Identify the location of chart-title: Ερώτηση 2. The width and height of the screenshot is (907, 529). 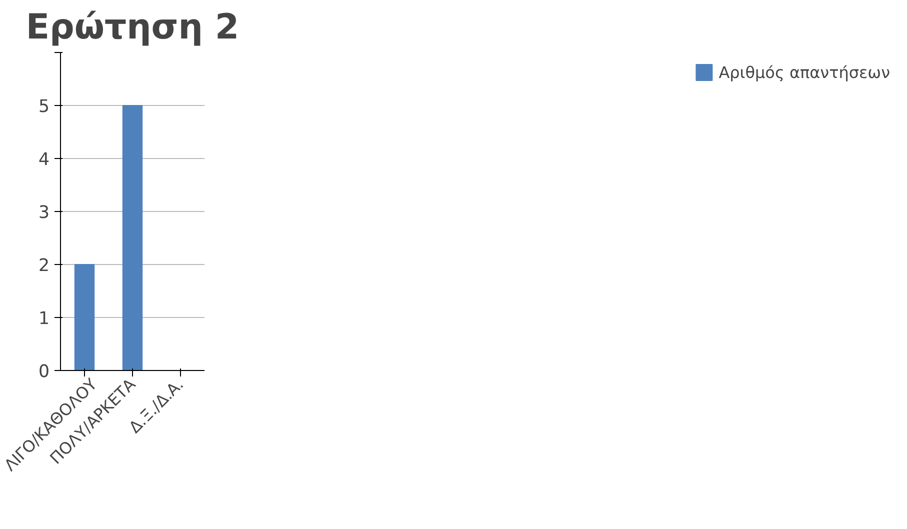
(133, 28).